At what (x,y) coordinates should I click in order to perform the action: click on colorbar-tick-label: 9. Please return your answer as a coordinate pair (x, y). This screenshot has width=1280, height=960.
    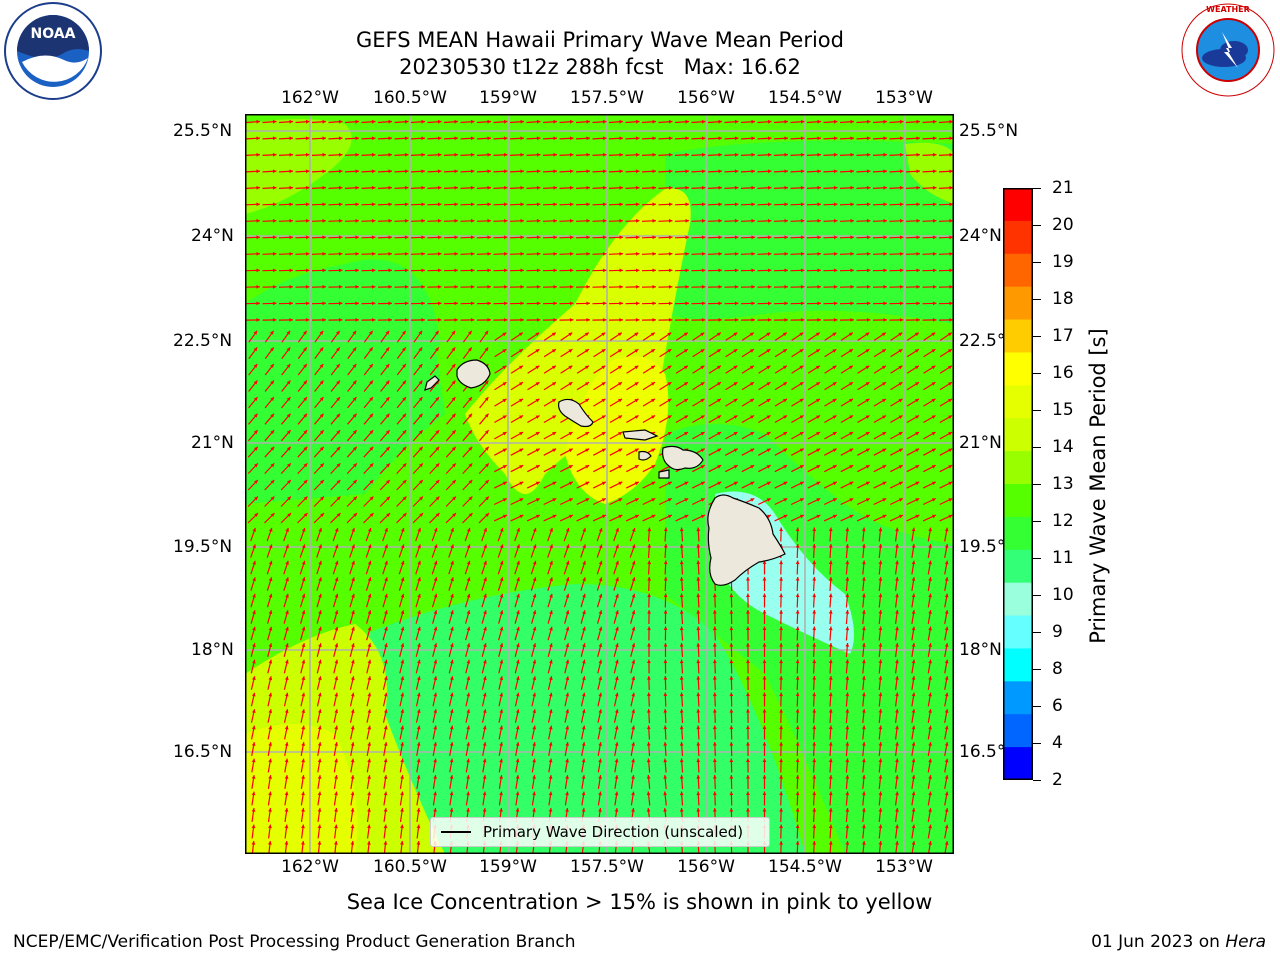
    Looking at the image, I should click on (1057, 632).